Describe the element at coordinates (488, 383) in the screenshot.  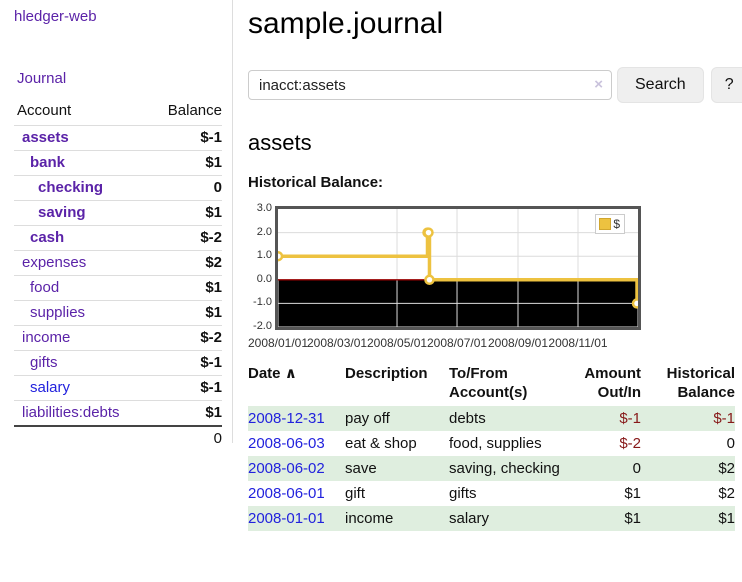
I see `register-header-accounts: To/From Account(s)` at that location.